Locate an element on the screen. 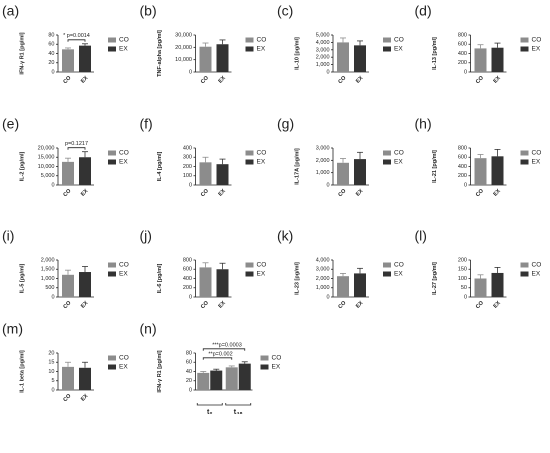 The image size is (550, 453). panel-label: (c) is located at coordinates (285, 11).